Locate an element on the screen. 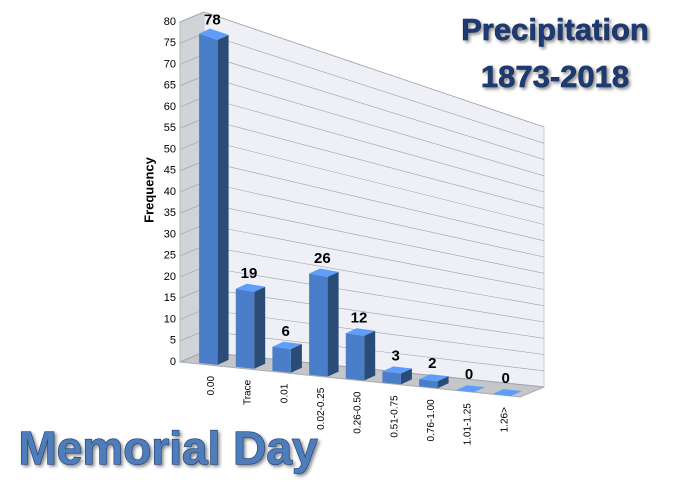  y-tick-label: 0 is located at coordinates (173, 362).